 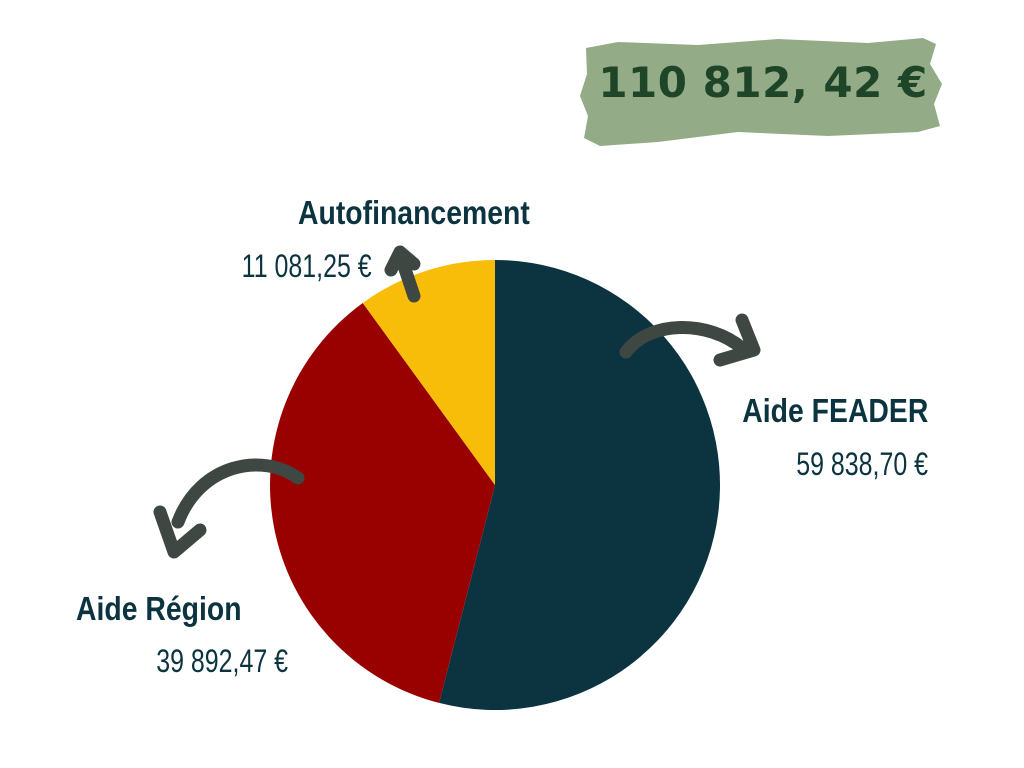 I want to click on label-autofinancement: Autofinancement, so click(x=414, y=212).